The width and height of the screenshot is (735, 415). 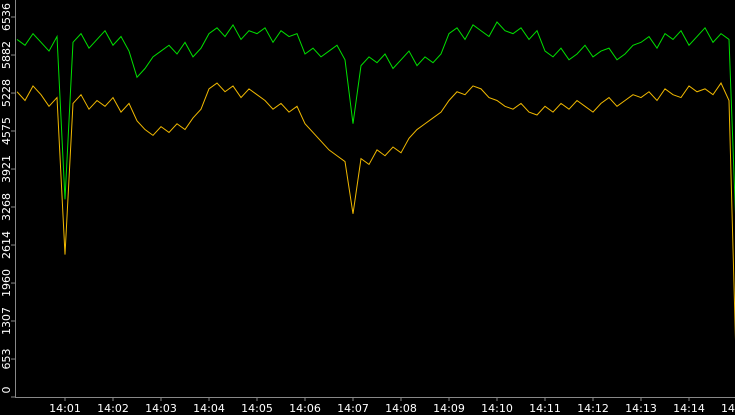 What do you see at coordinates (545, 408) in the screenshot?
I see `x-tick-label: 14:11` at bounding box center [545, 408].